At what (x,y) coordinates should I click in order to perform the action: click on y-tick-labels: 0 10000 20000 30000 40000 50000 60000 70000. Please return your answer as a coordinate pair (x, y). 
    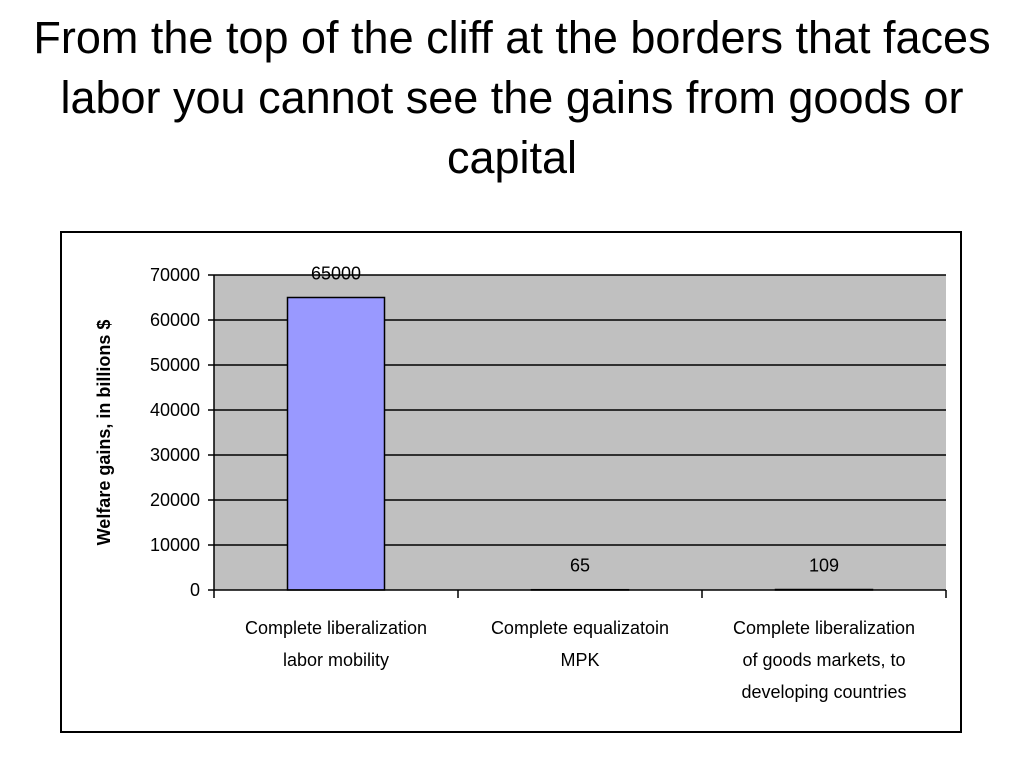
    Looking at the image, I should click on (175, 432).